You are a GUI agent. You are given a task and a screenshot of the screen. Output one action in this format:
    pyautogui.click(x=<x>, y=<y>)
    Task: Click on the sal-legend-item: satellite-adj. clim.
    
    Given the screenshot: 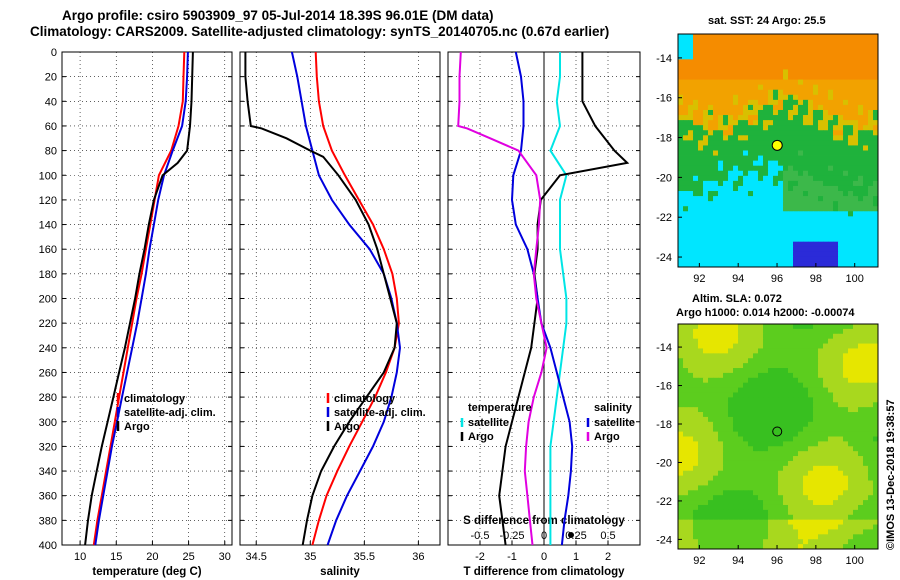 What is the action you would take?
    pyautogui.click(x=380, y=413)
    